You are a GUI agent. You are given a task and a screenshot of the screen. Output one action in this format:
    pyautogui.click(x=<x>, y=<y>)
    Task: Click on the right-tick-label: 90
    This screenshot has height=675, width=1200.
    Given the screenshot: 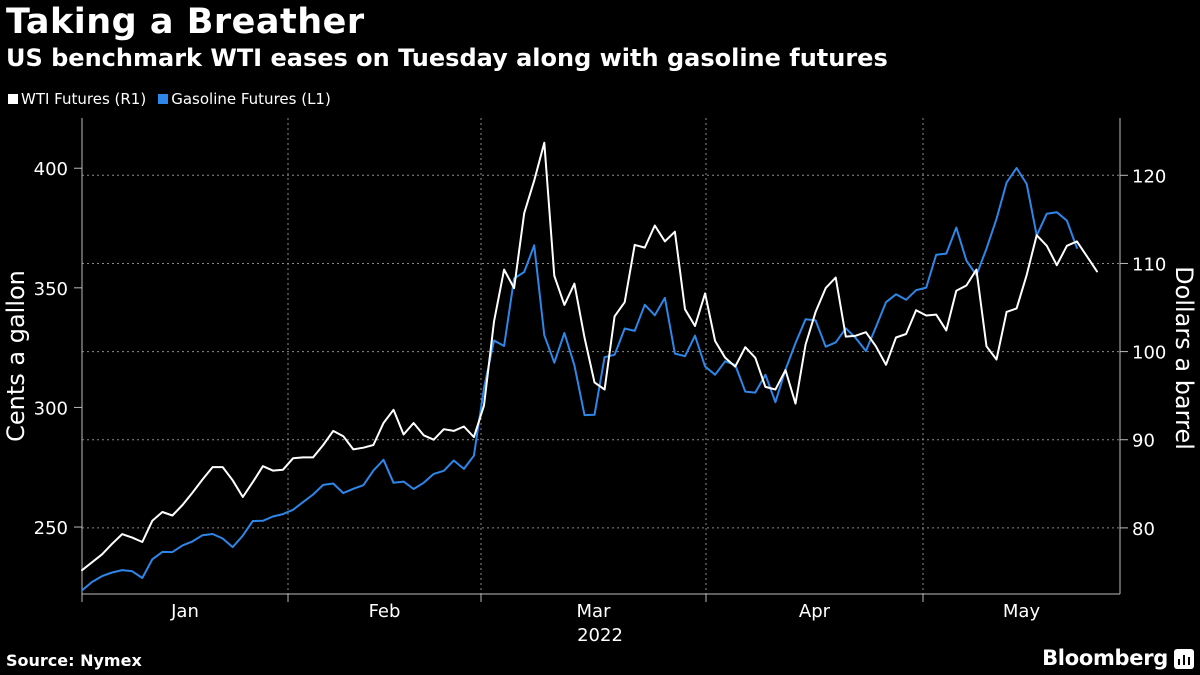 What is the action you would take?
    pyautogui.click(x=1143, y=441)
    